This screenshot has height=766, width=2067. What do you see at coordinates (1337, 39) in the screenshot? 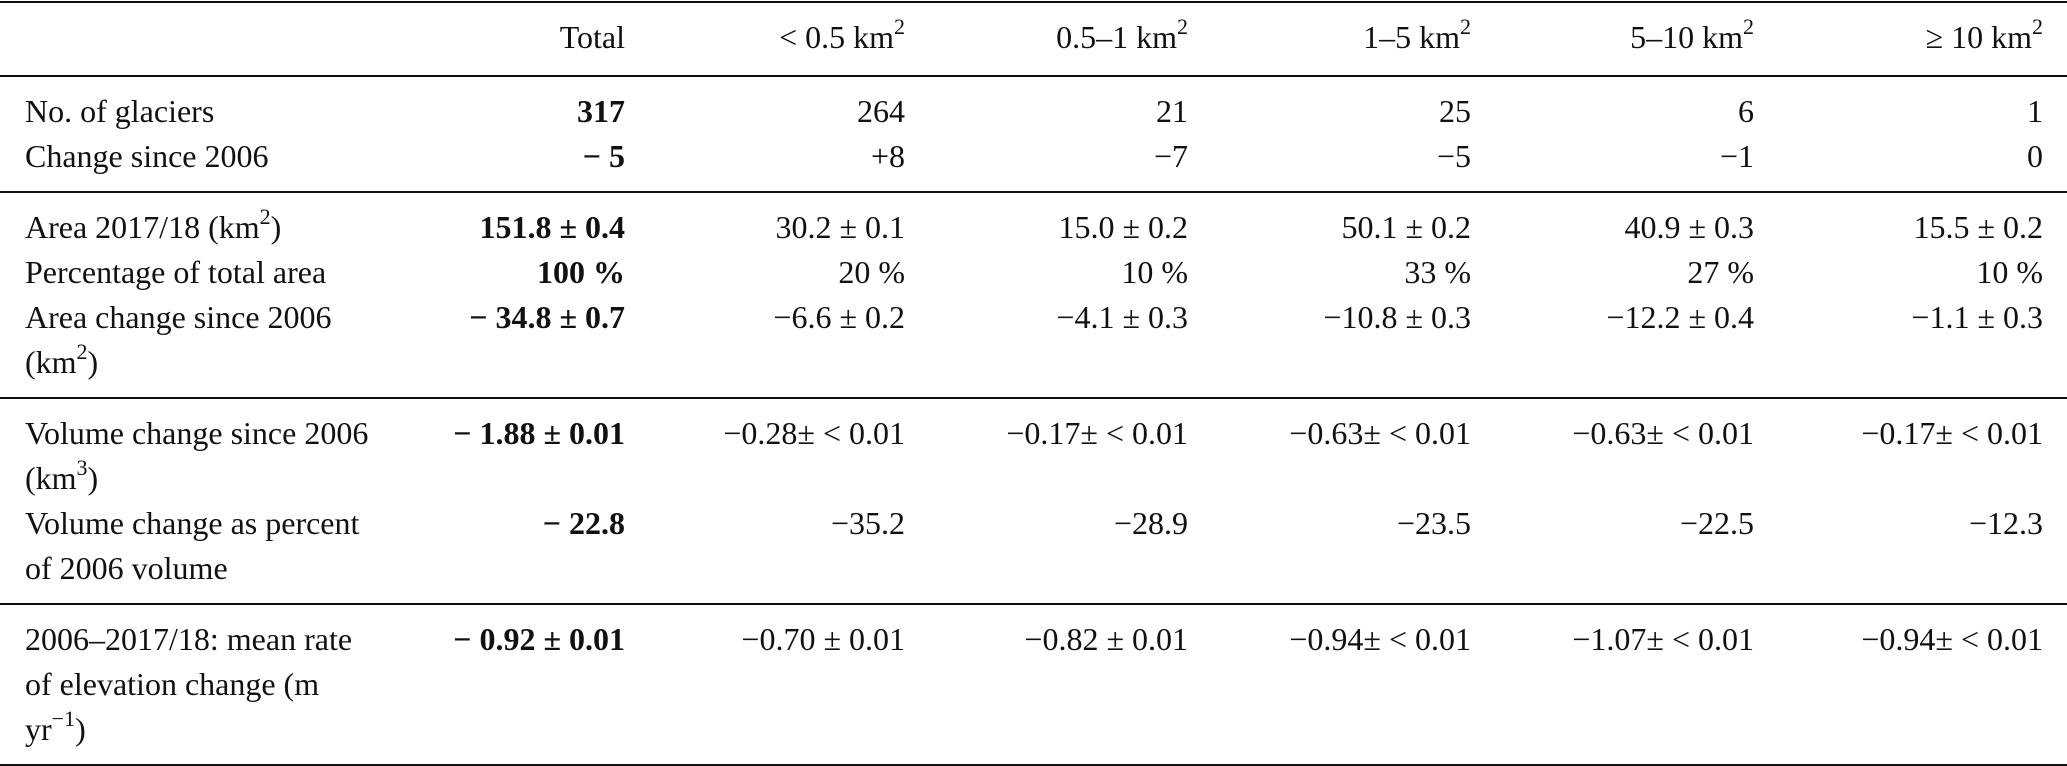
I see `header-bin-1-5: 1–5 km2` at bounding box center [1337, 39].